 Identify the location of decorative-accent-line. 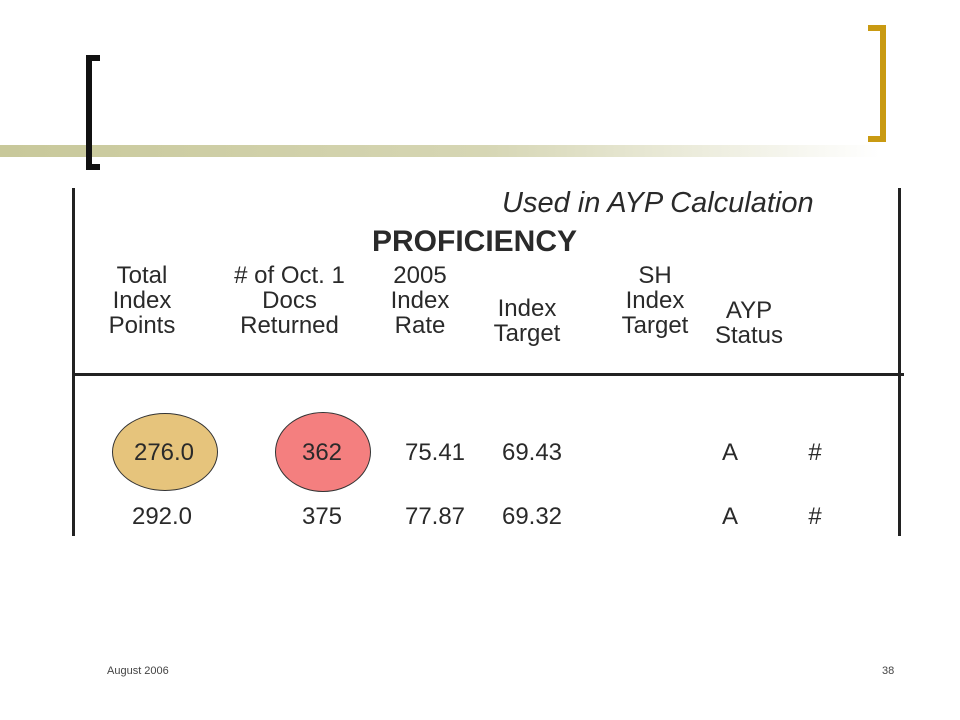
(440, 151).